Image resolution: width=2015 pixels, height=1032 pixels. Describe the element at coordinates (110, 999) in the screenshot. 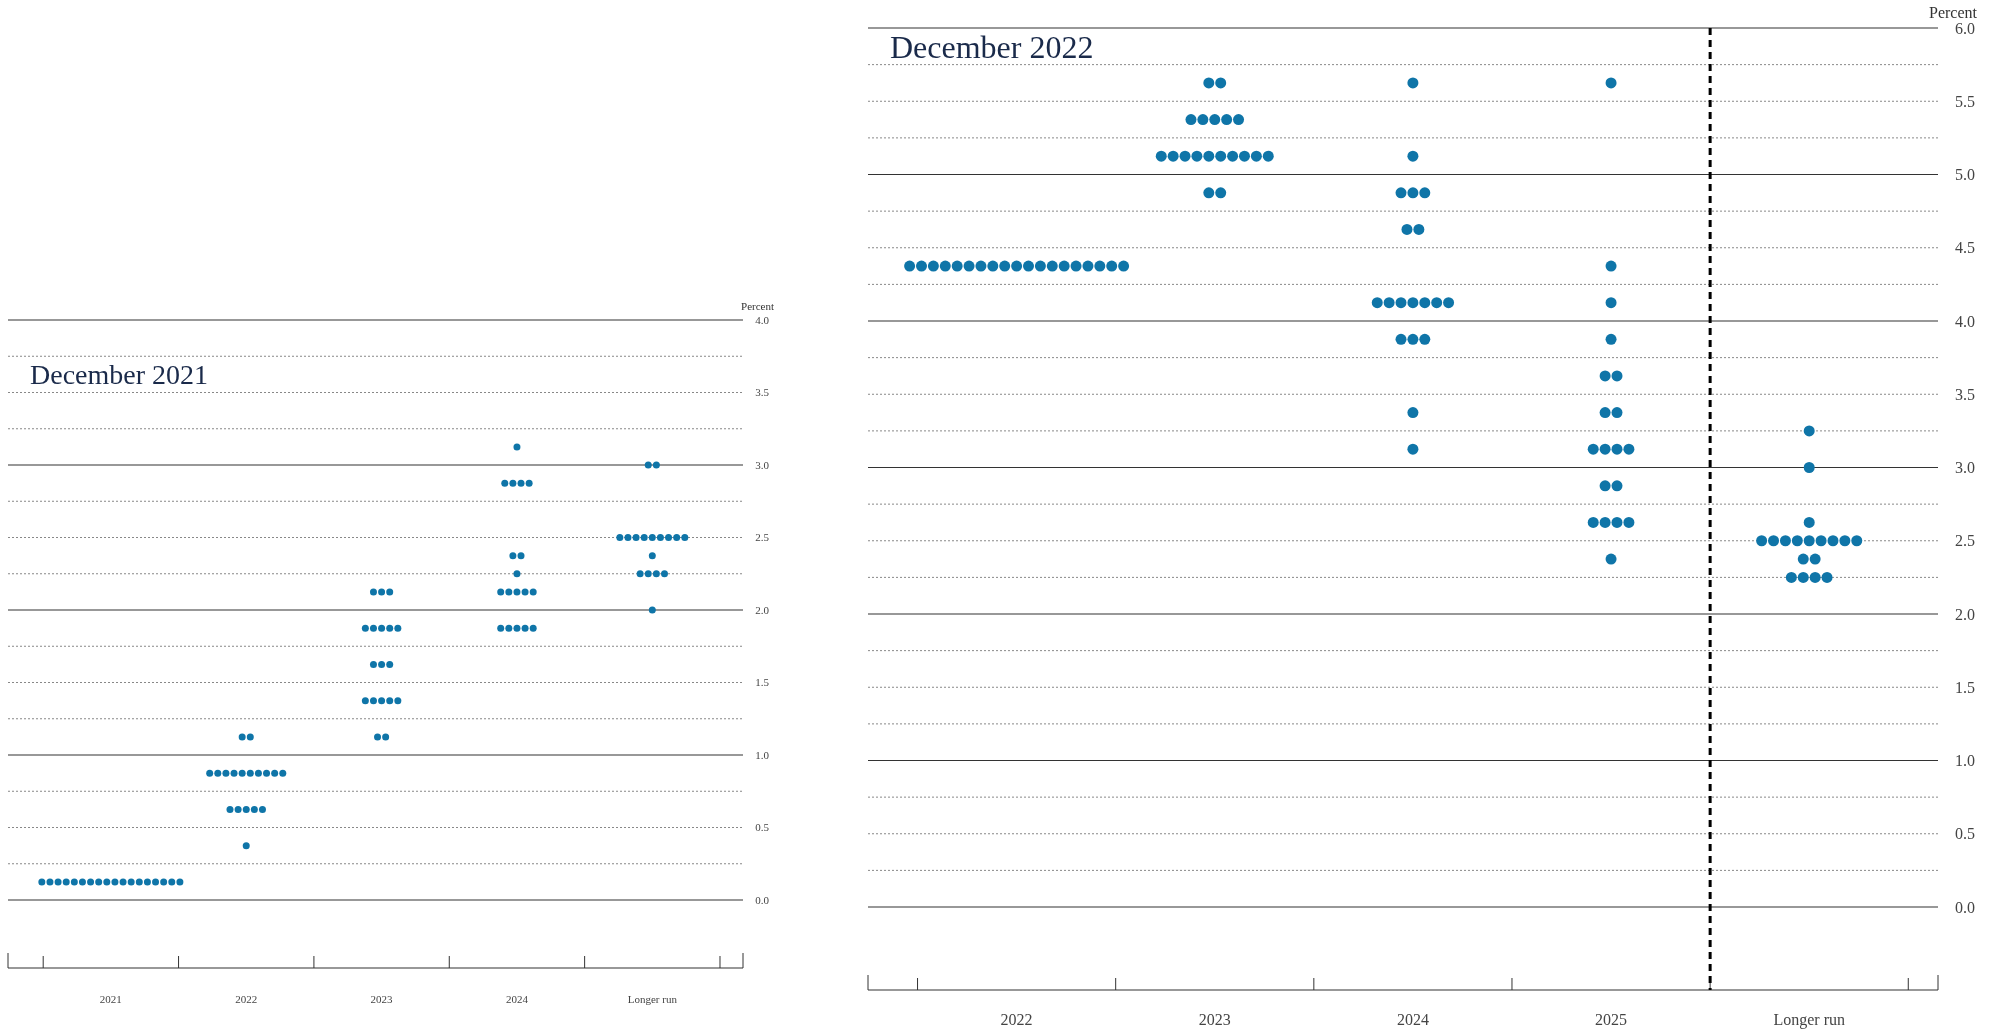

I see `x-tick-label: 2021` at that location.